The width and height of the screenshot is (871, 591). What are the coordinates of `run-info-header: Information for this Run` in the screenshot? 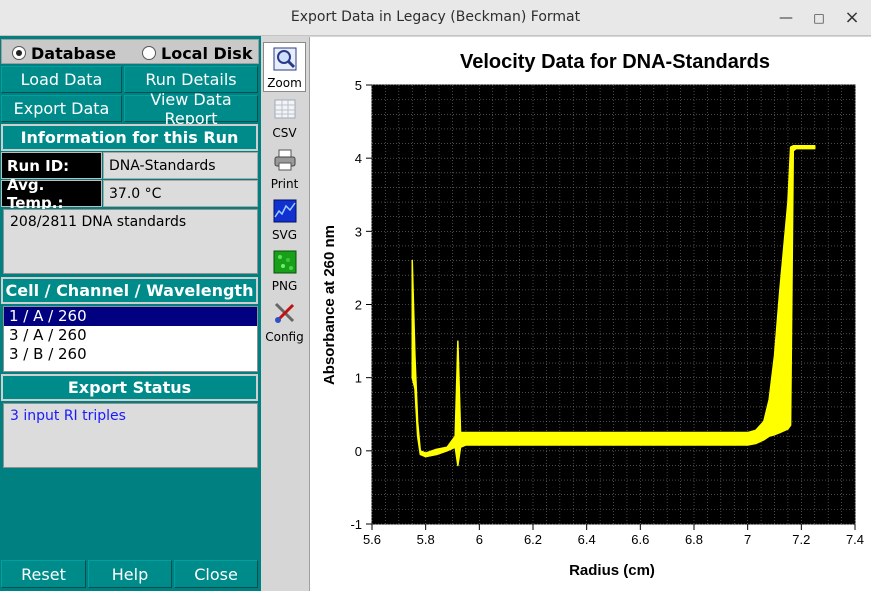 It's located at (129, 137).